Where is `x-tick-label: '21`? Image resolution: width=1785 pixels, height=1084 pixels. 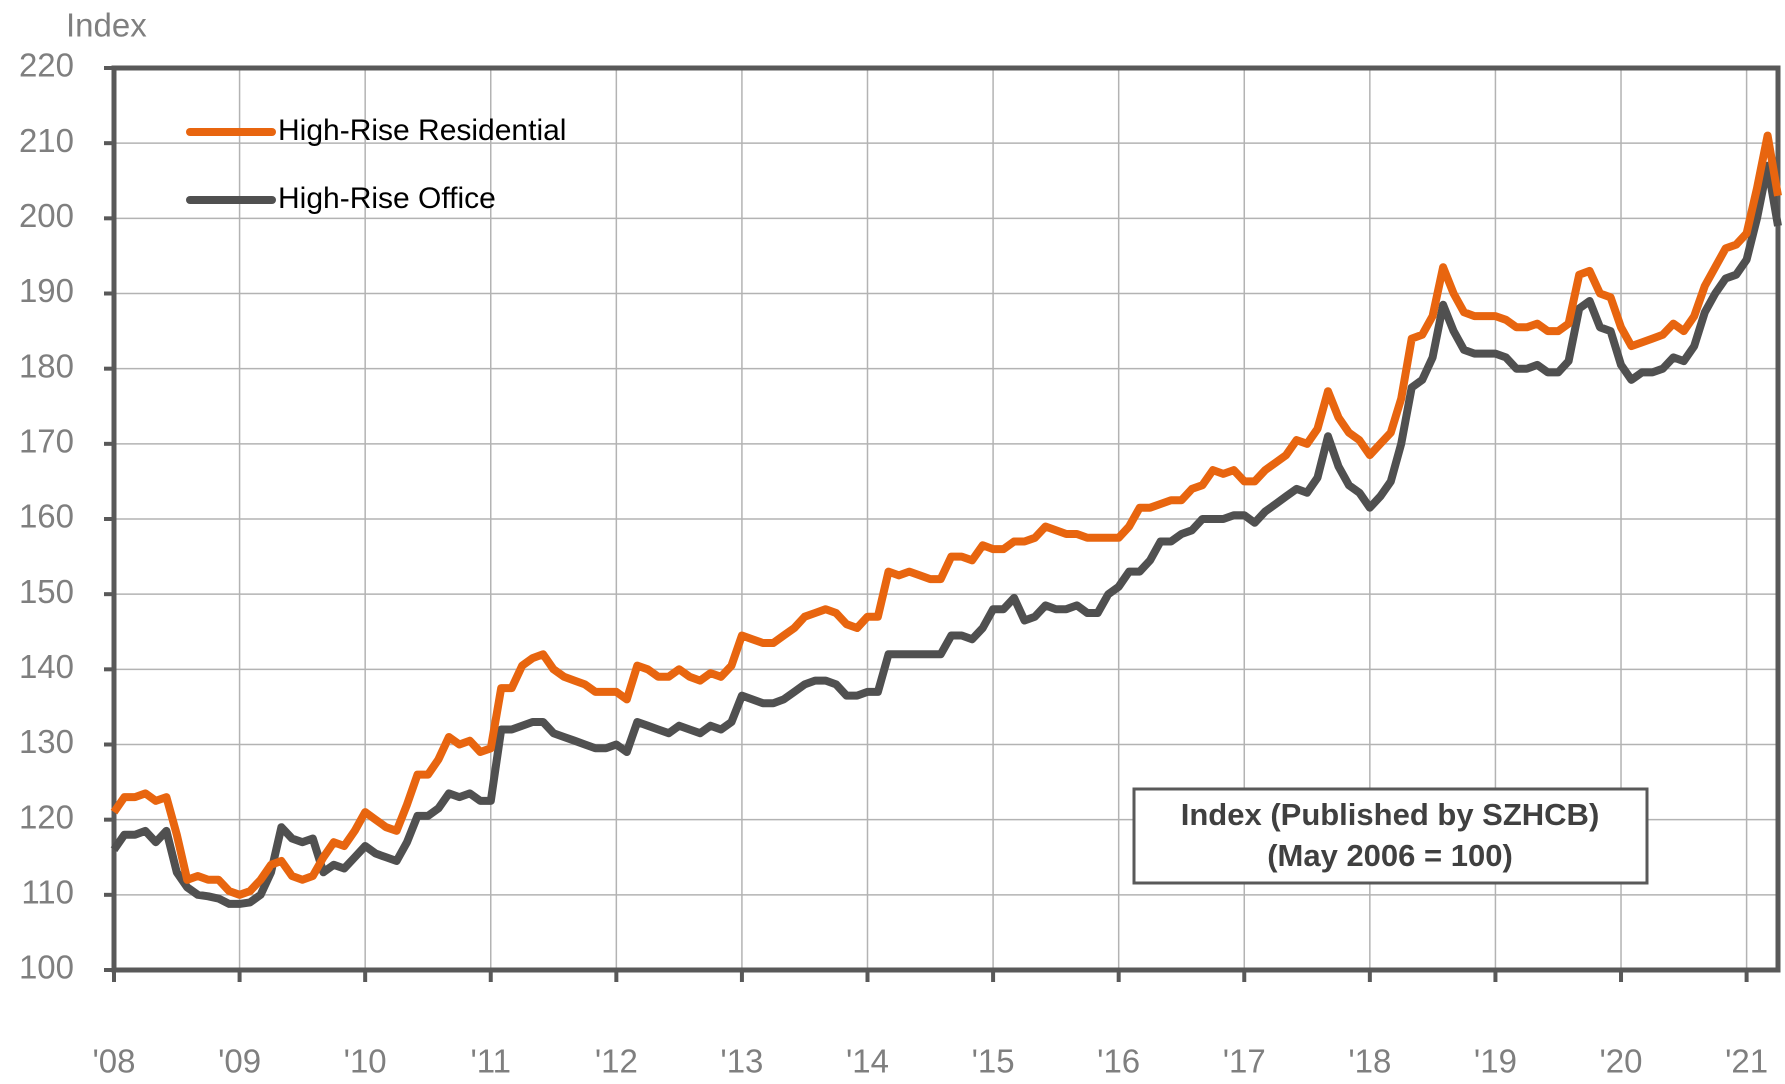
x-tick-label: '21 is located at coordinates (1746, 1061).